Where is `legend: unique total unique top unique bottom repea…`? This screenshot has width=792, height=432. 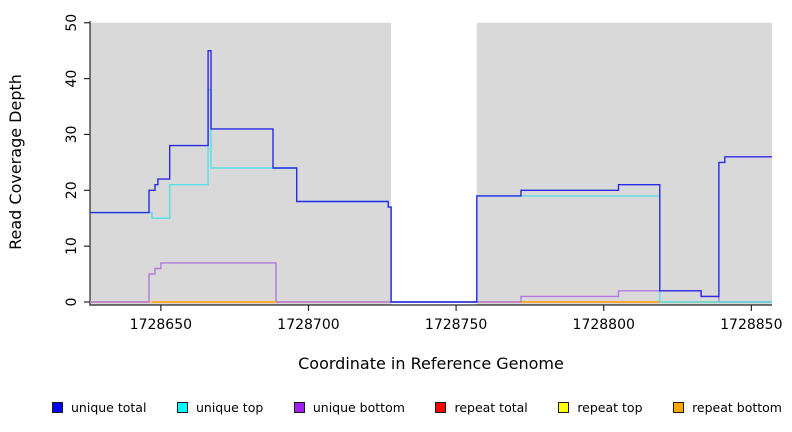
legend: unique total unique top unique bottom repea… is located at coordinates (396, 407).